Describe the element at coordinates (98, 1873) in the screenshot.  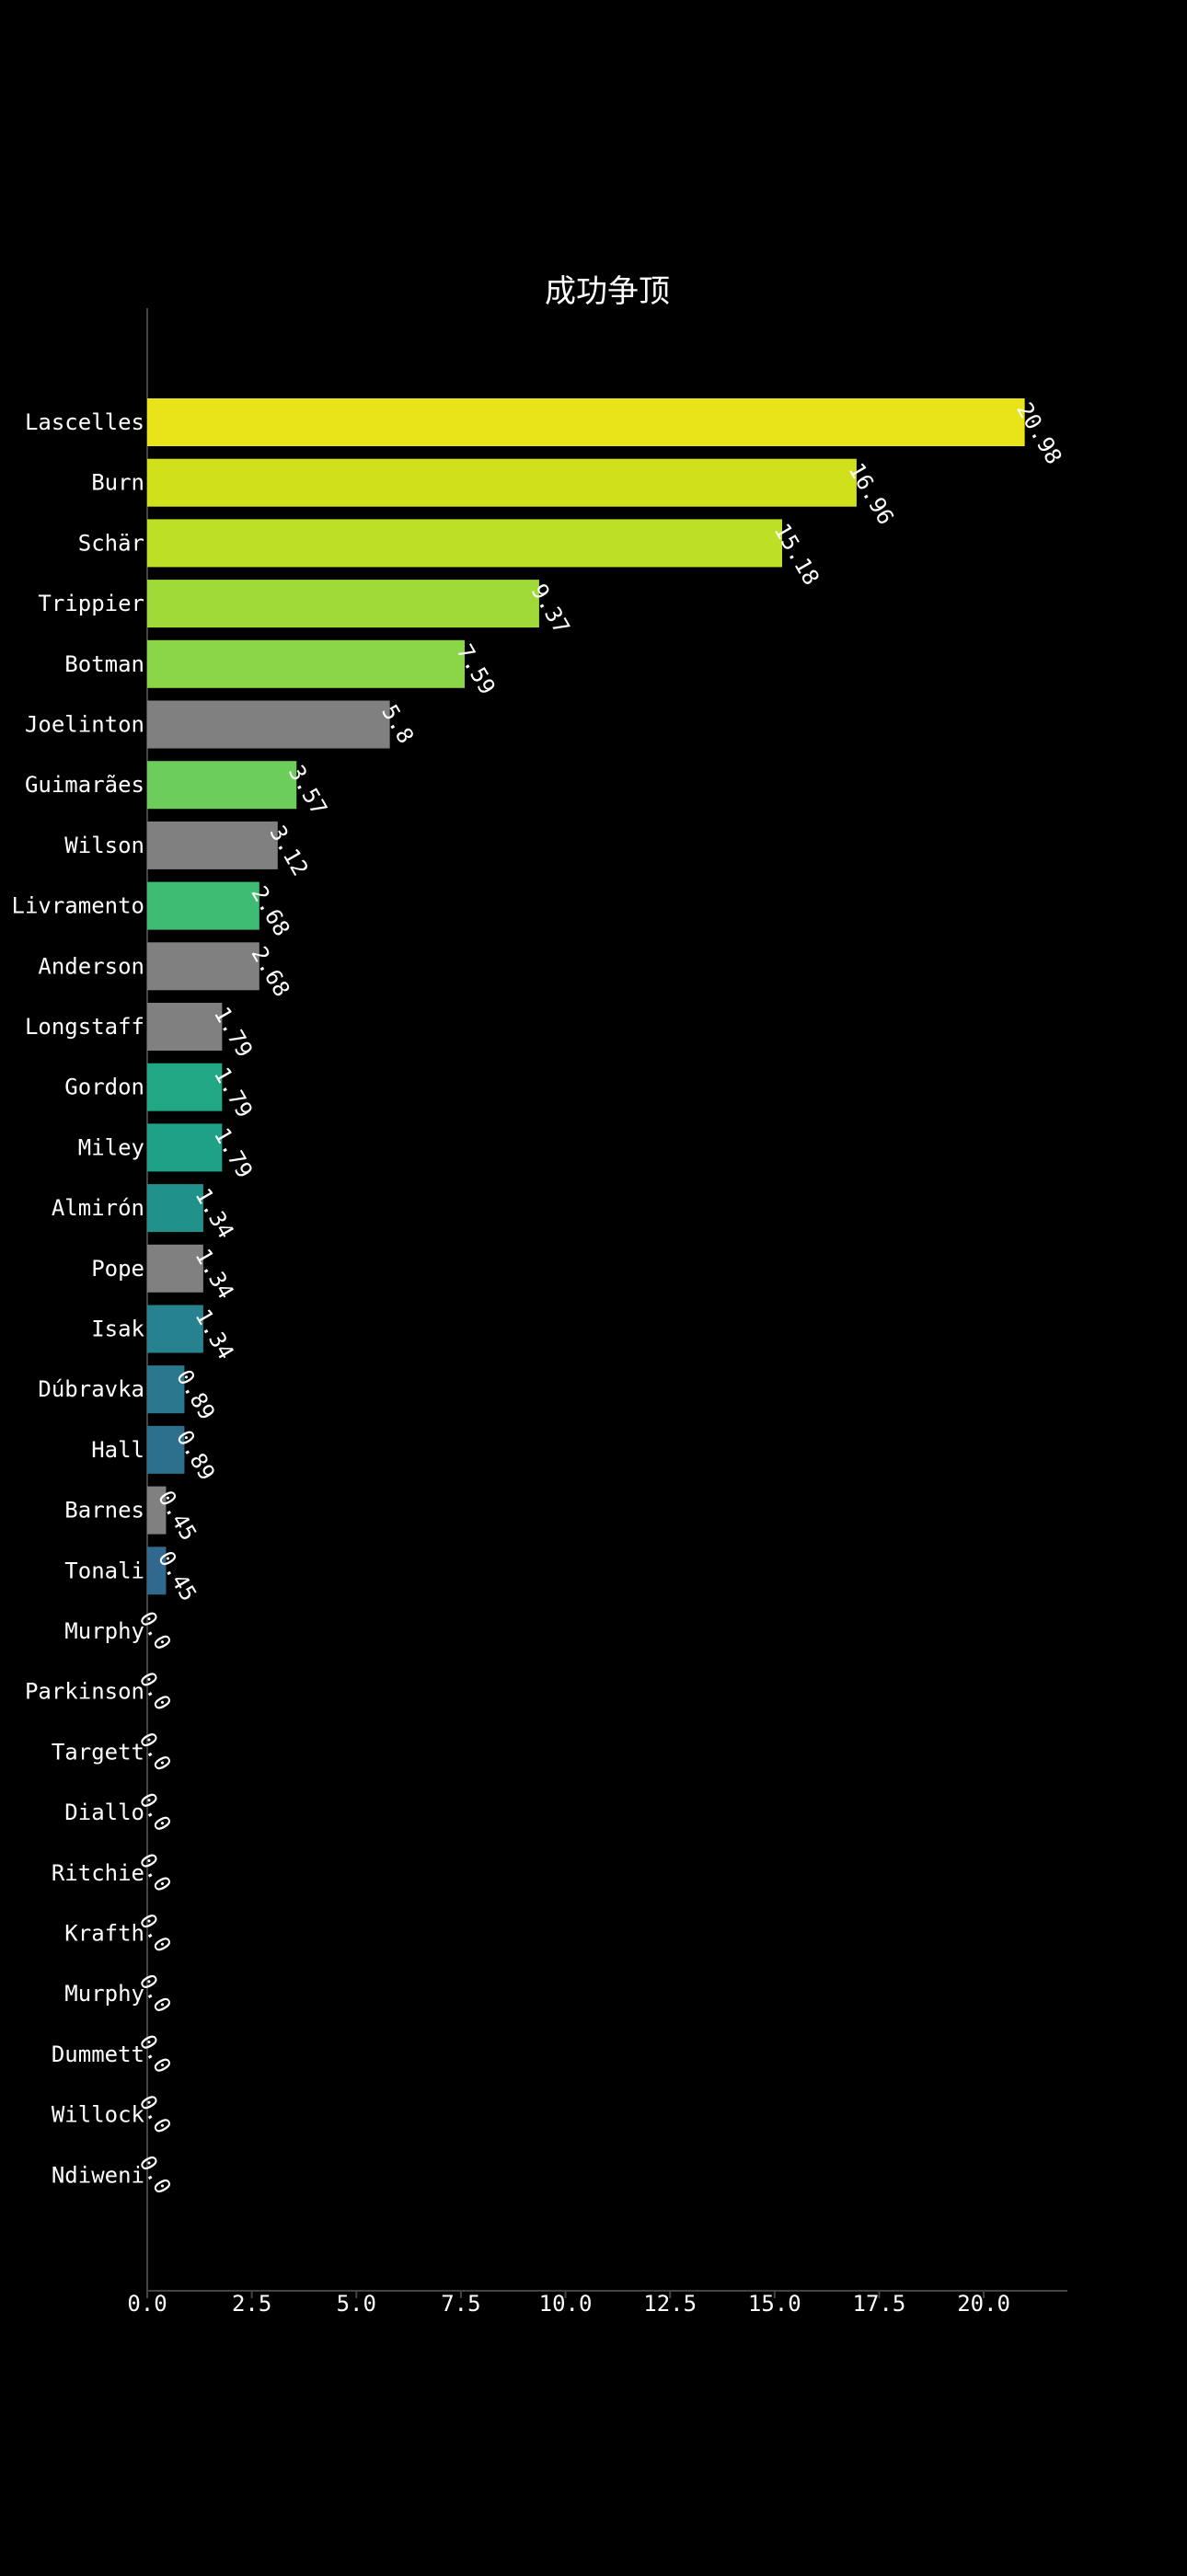
I see `category-label-24: Ritchie` at that location.